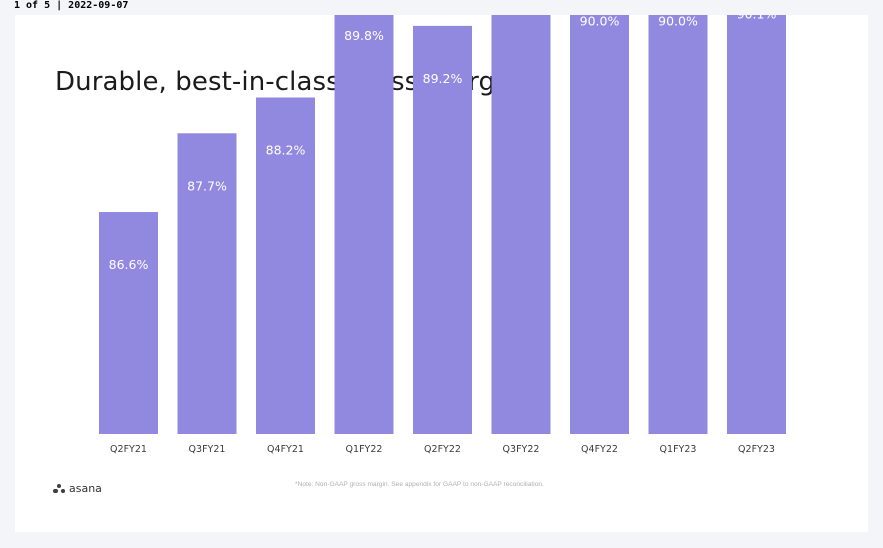  I want to click on x-tick-Q3FY21: Q3FY21, so click(207, 449).